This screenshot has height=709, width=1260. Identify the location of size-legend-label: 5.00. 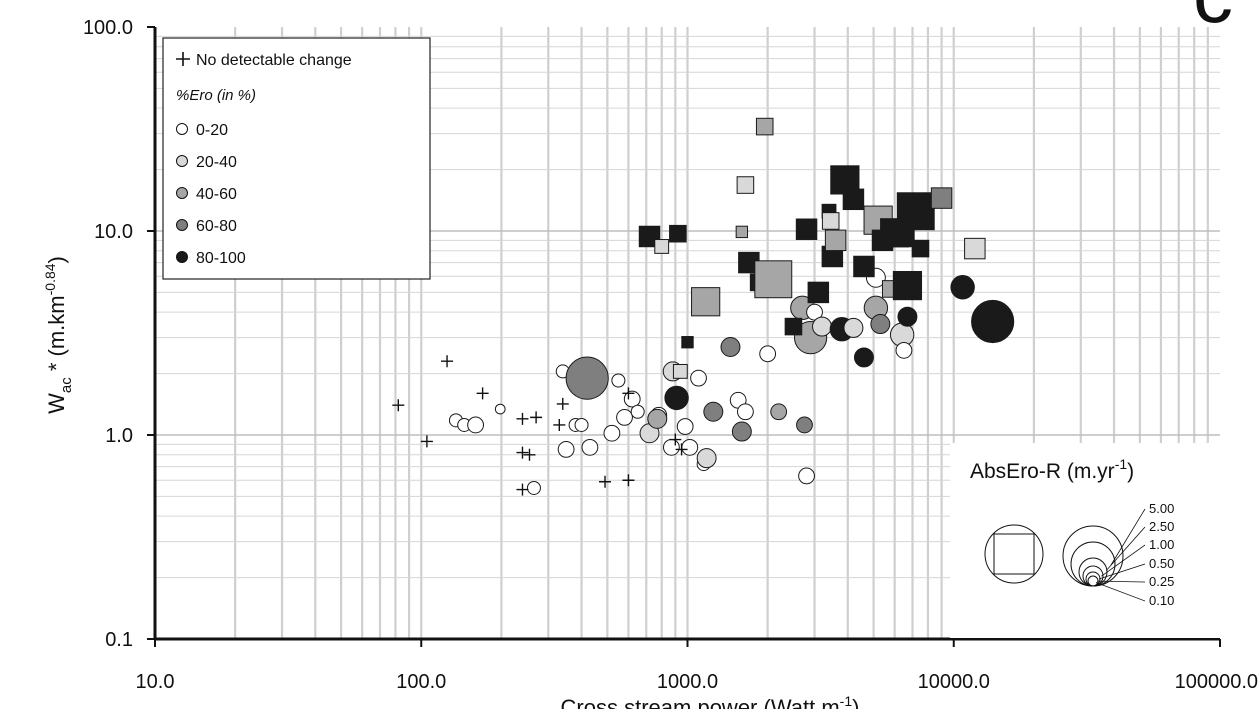
(1161, 508).